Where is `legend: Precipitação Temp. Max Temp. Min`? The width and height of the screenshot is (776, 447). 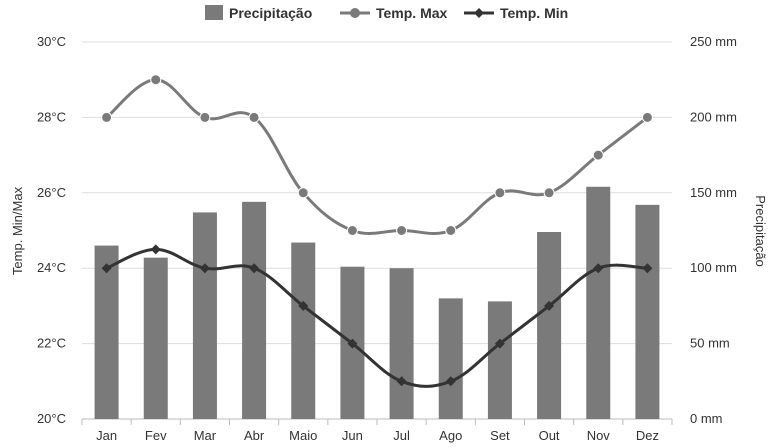 legend: Precipitação Temp. Max Temp. Min is located at coordinates (386, 13).